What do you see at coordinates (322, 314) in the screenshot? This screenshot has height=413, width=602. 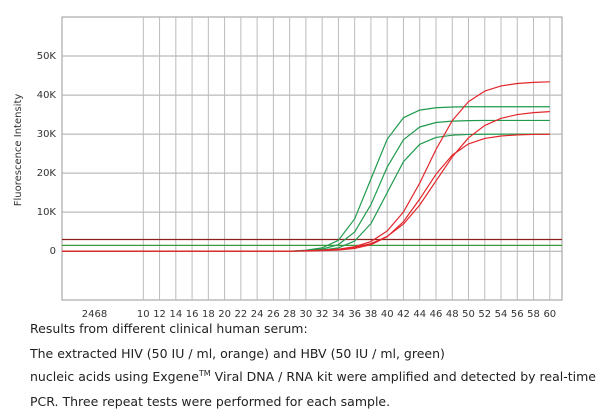 I see `x-tick-label: 32` at bounding box center [322, 314].